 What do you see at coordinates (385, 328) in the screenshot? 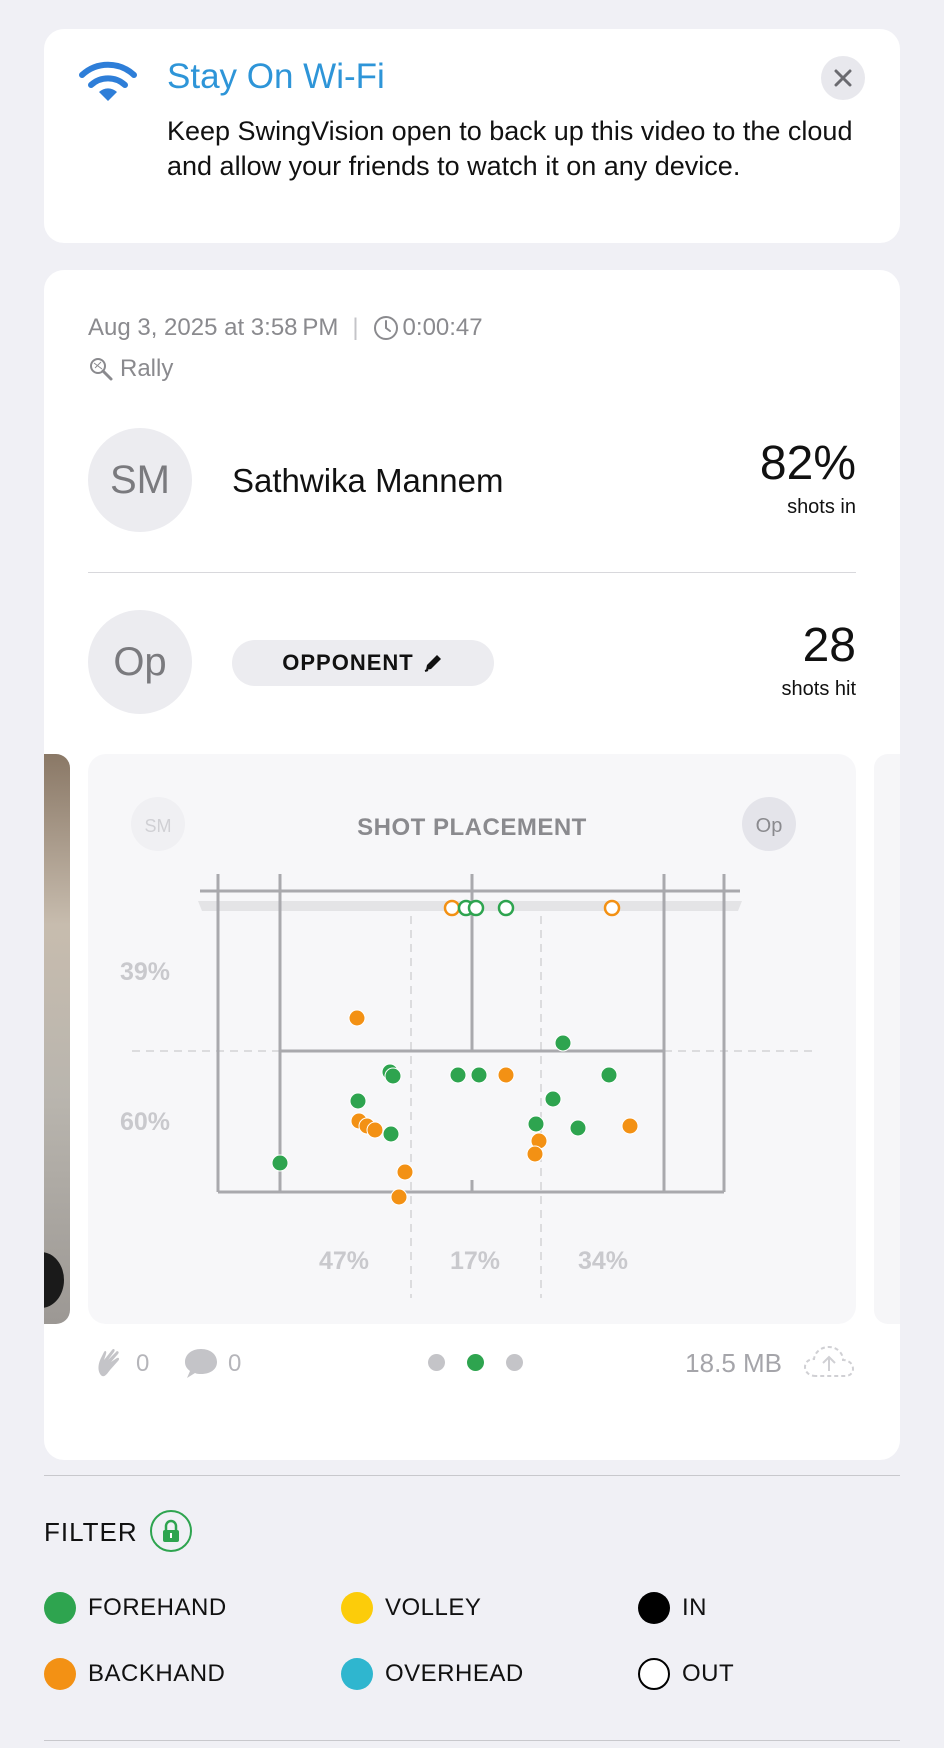
I see `clock-icon` at bounding box center [385, 328].